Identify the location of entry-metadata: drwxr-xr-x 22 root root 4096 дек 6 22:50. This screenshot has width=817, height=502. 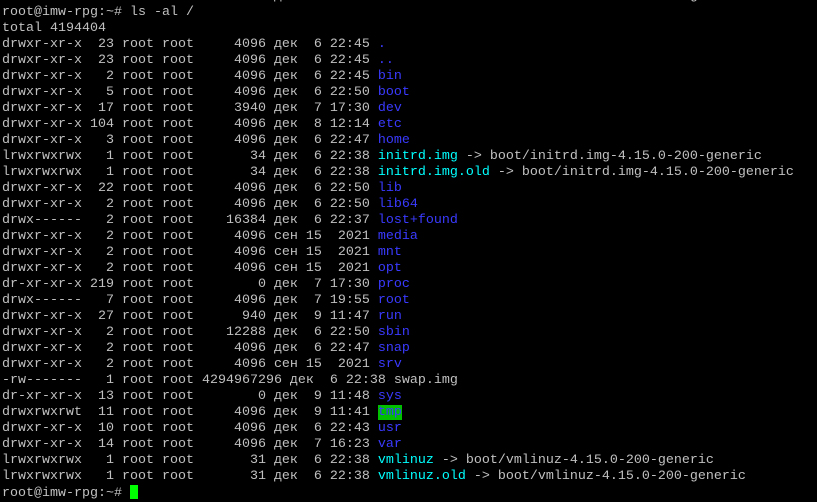
(190, 188).